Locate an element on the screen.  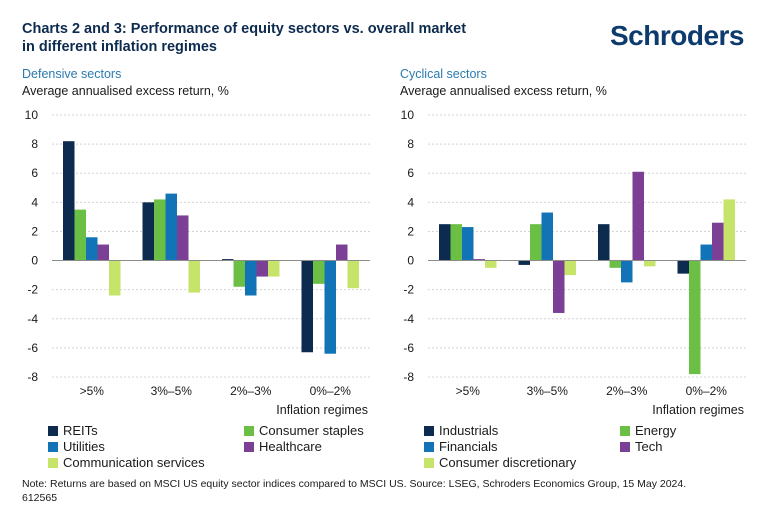
legend-label: Tech is located at coordinates (649, 446).